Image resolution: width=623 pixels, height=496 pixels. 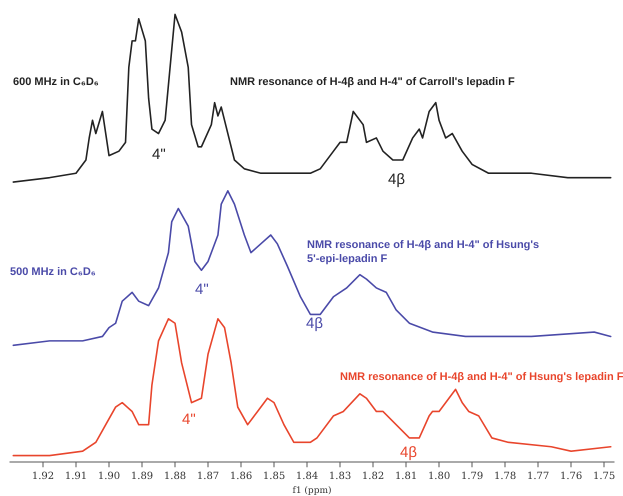 I want to click on x-tick-label: 1.90, so click(x=109, y=476).